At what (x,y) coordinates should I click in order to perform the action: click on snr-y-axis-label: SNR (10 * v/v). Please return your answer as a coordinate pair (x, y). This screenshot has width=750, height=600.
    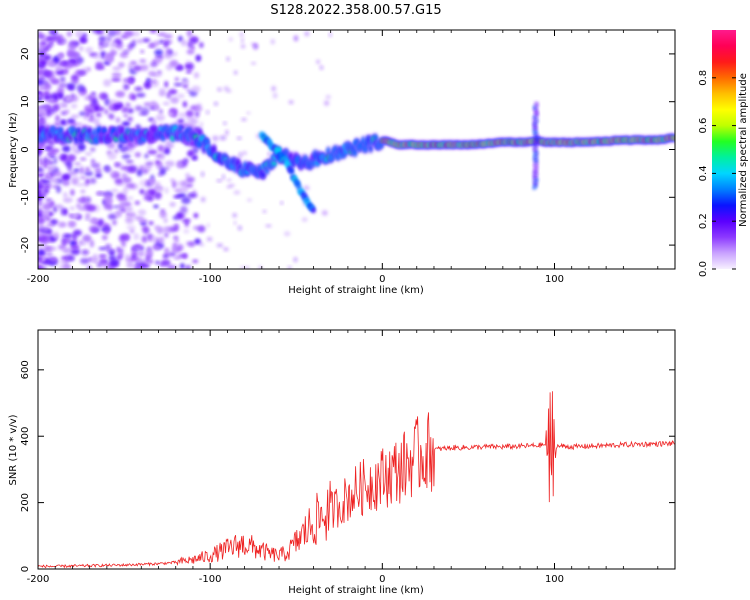
    Looking at the image, I should click on (13, 449).